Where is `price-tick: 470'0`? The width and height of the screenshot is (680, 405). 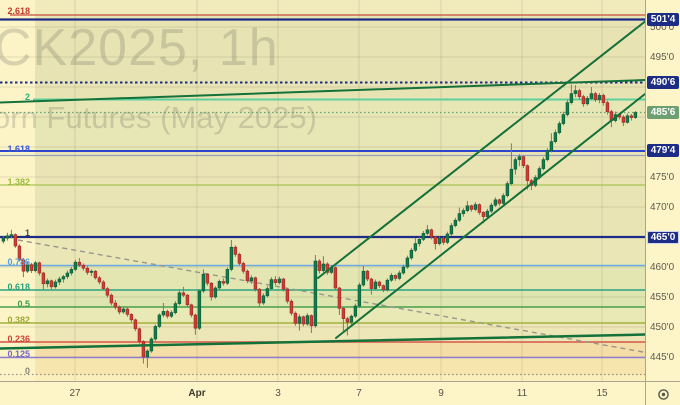 price-tick: 470'0 is located at coordinates (662, 207).